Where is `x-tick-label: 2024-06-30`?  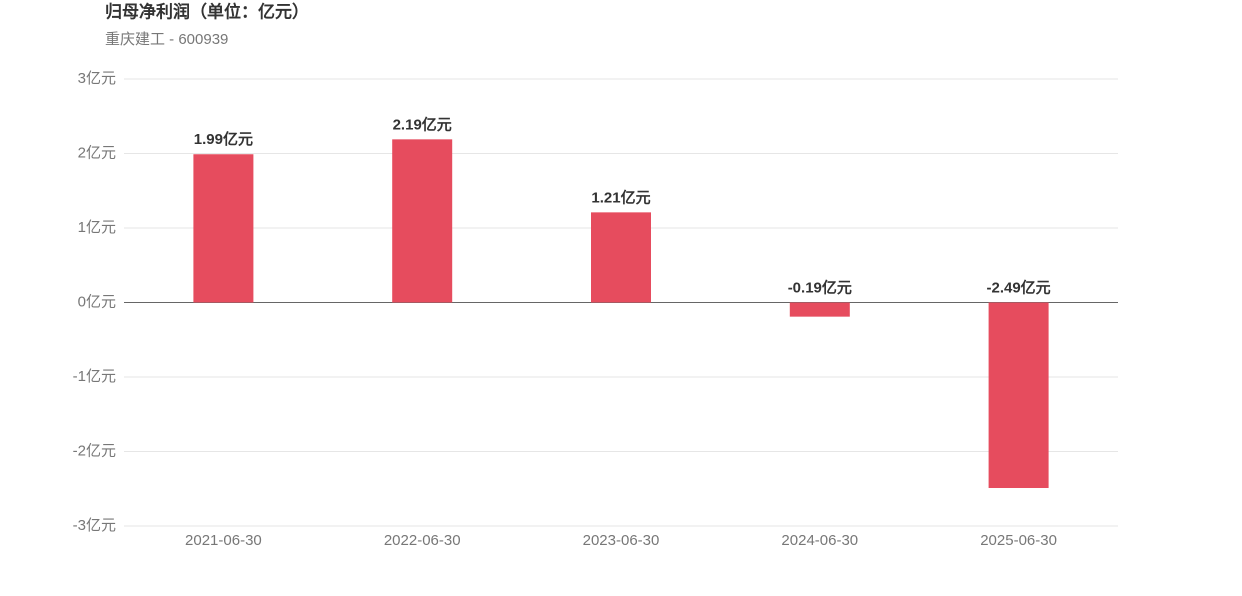
x-tick-label: 2024-06-30 is located at coordinates (819, 540).